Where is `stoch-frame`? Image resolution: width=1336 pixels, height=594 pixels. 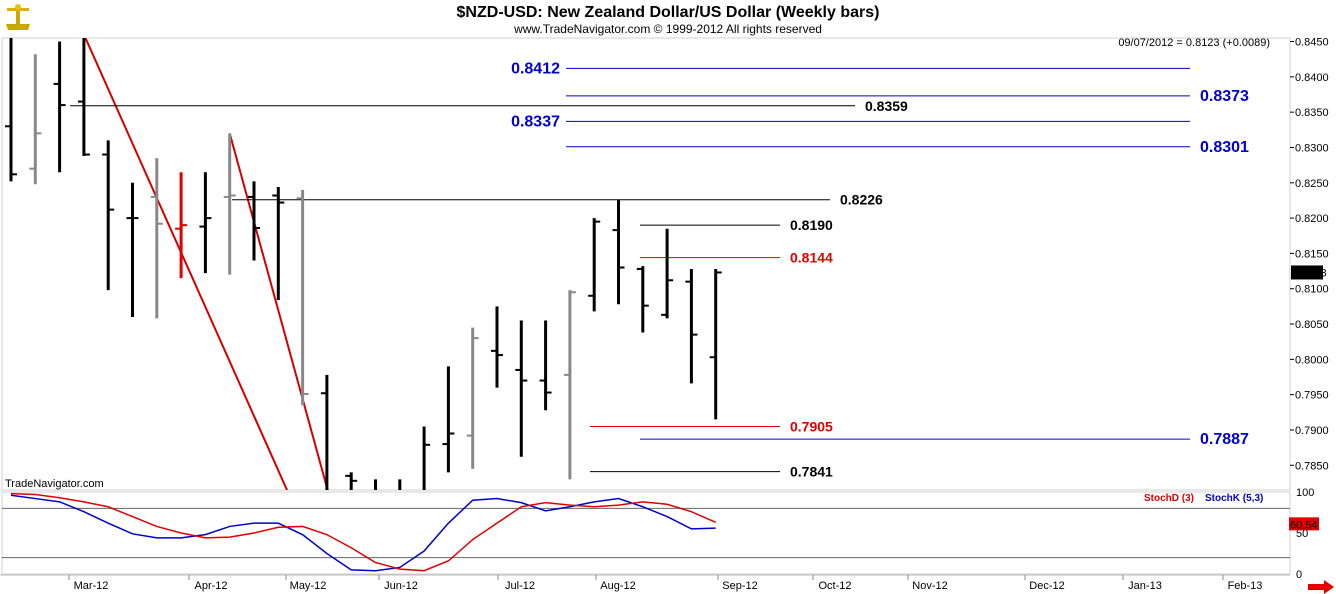
stoch-frame is located at coordinates (646, 533).